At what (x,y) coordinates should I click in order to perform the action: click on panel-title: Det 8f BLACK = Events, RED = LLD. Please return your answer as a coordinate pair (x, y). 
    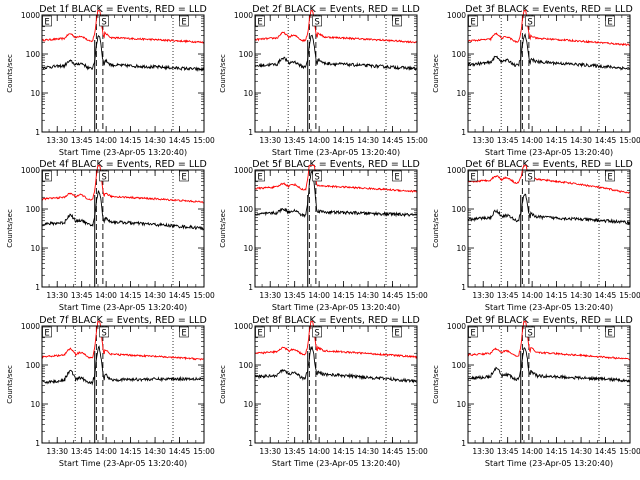
    Looking at the image, I should click on (336, 320).